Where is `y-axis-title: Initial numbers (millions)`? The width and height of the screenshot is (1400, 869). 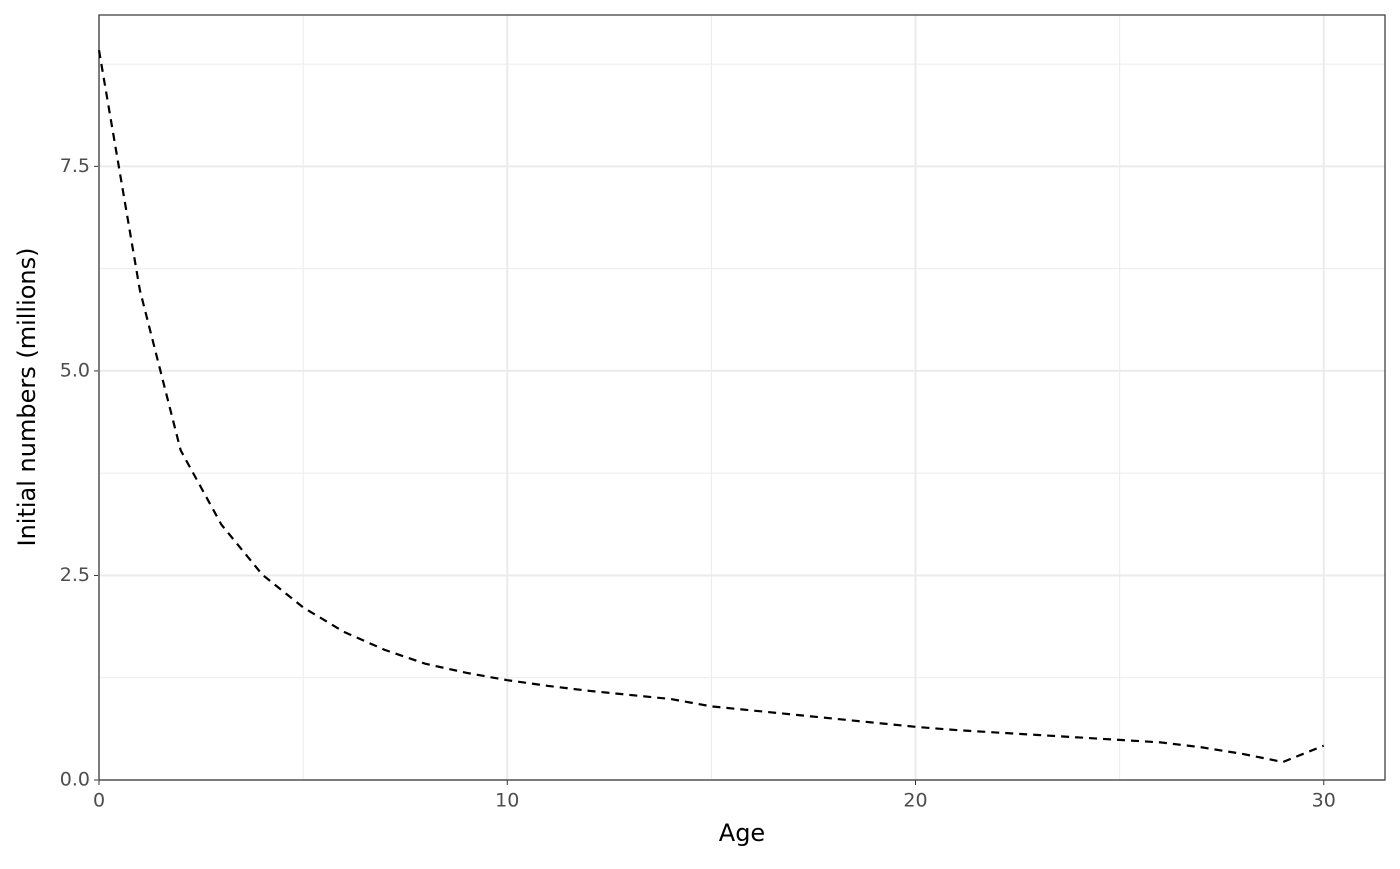
y-axis-title: Initial numbers (millions) is located at coordinates (27, 396).